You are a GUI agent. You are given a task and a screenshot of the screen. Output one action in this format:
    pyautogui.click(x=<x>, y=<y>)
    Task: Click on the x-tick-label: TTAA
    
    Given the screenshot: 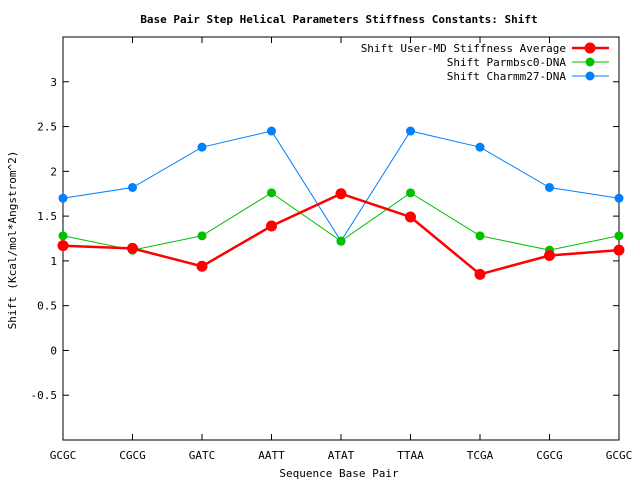 What is the action you would take?
    pyautogui.click(x=410, y=455)
    